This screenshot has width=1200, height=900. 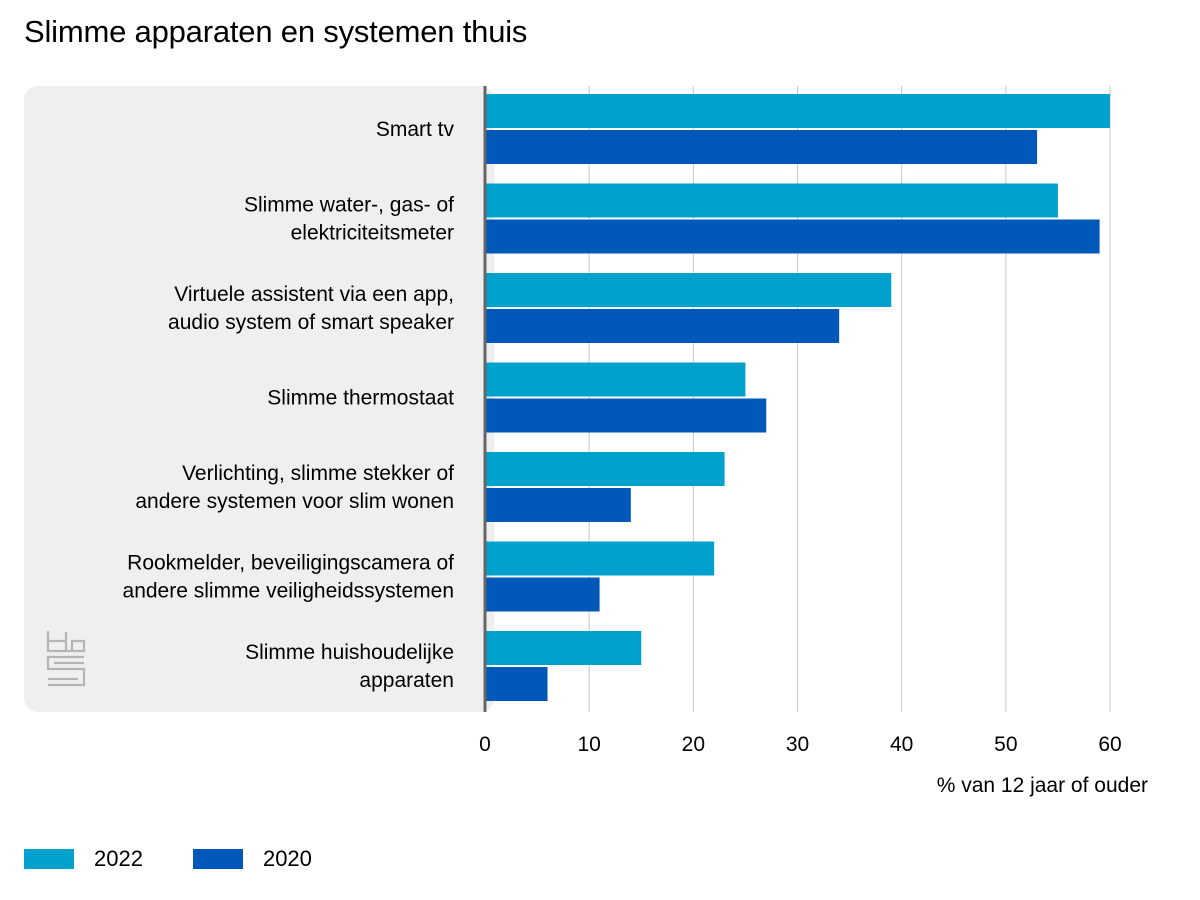 What do you see at coordinates (349, 652) in the screenshot?
I see `category-label-line: Slimme huishoudelijke` at bounding box center [349, 652].